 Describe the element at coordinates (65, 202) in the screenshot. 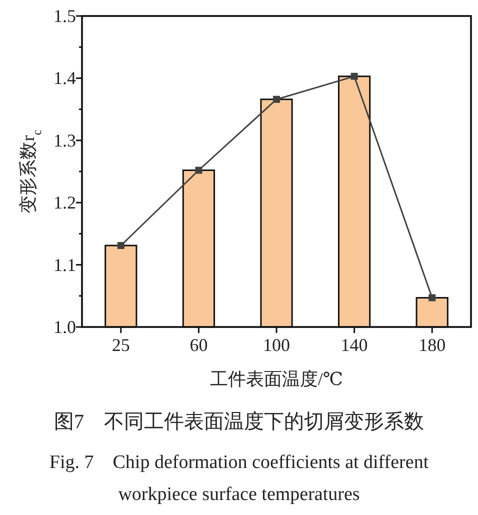

I see `y-tick-label: 1.2` at that location.